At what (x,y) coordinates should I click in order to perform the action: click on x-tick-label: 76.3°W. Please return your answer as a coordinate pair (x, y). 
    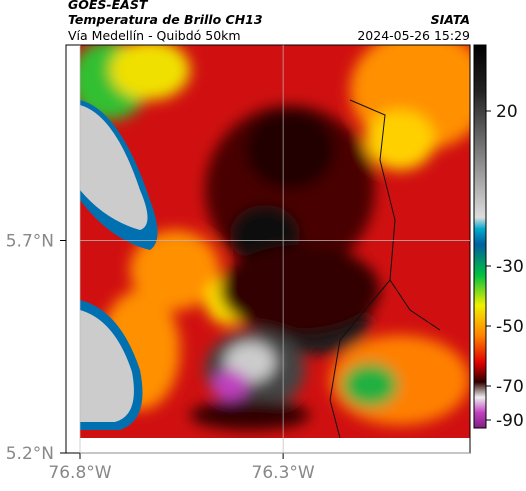
    Looking at the image, I should click on (283, 473).